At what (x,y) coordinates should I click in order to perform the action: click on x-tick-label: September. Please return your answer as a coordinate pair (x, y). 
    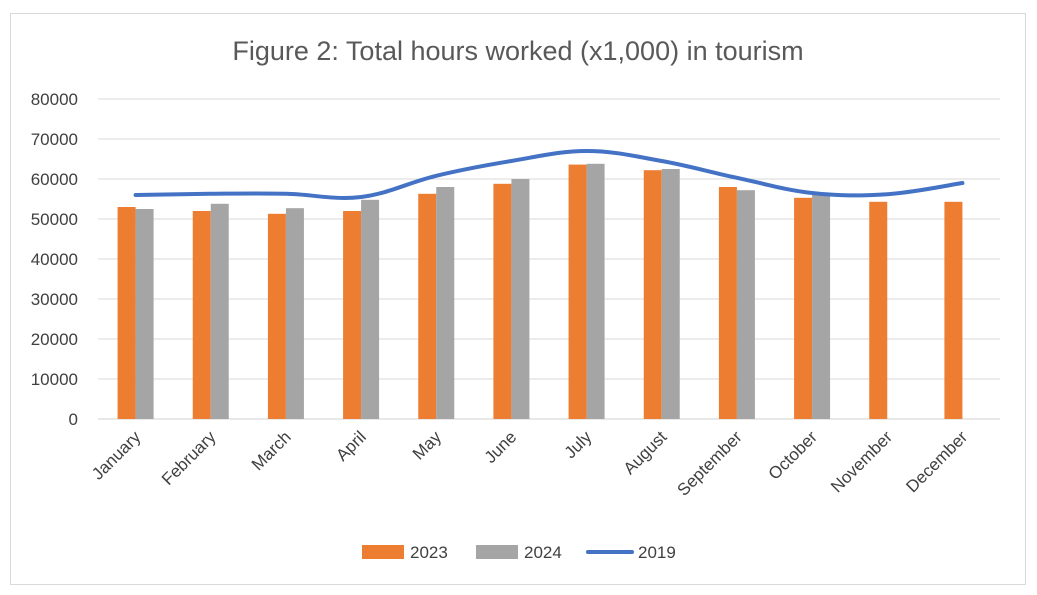
    Looking at the image, I should click on (709, 463).